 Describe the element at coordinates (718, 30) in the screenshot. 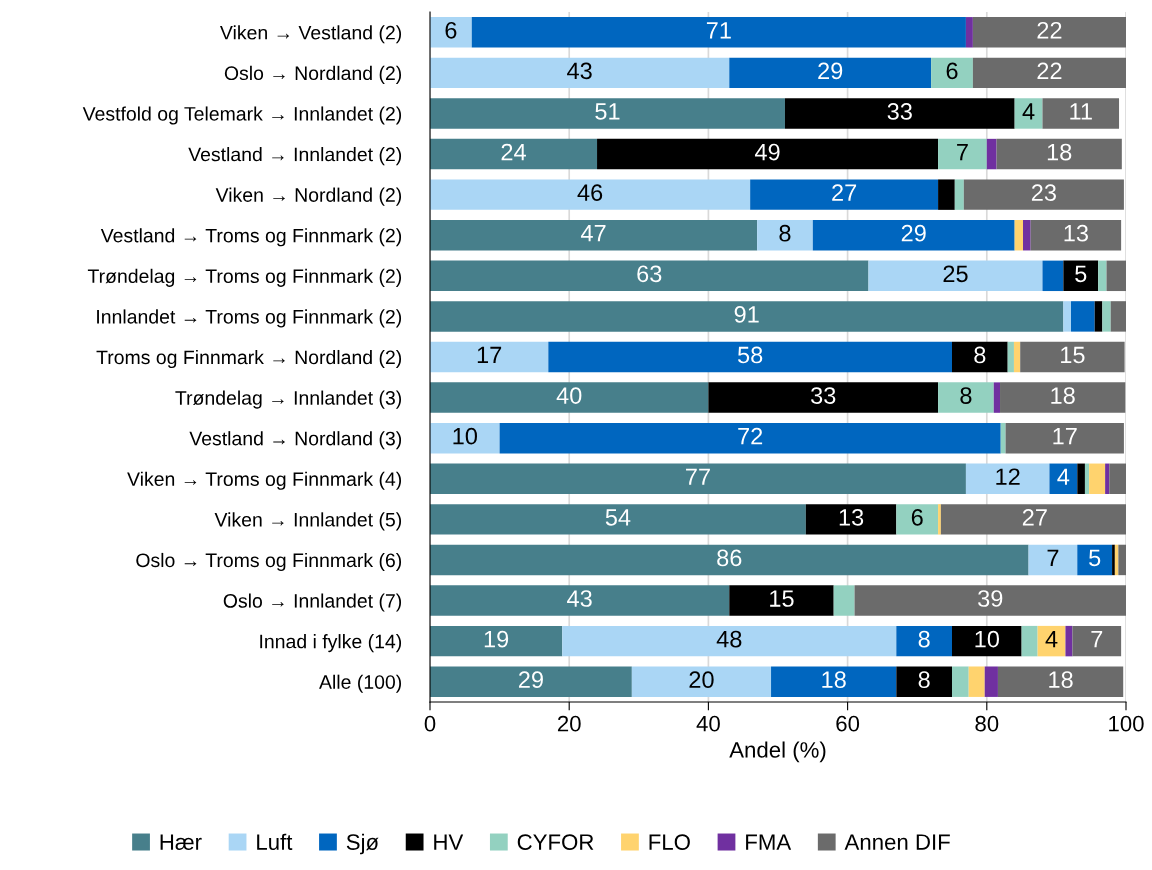

I see `data-label: 71` at that location.